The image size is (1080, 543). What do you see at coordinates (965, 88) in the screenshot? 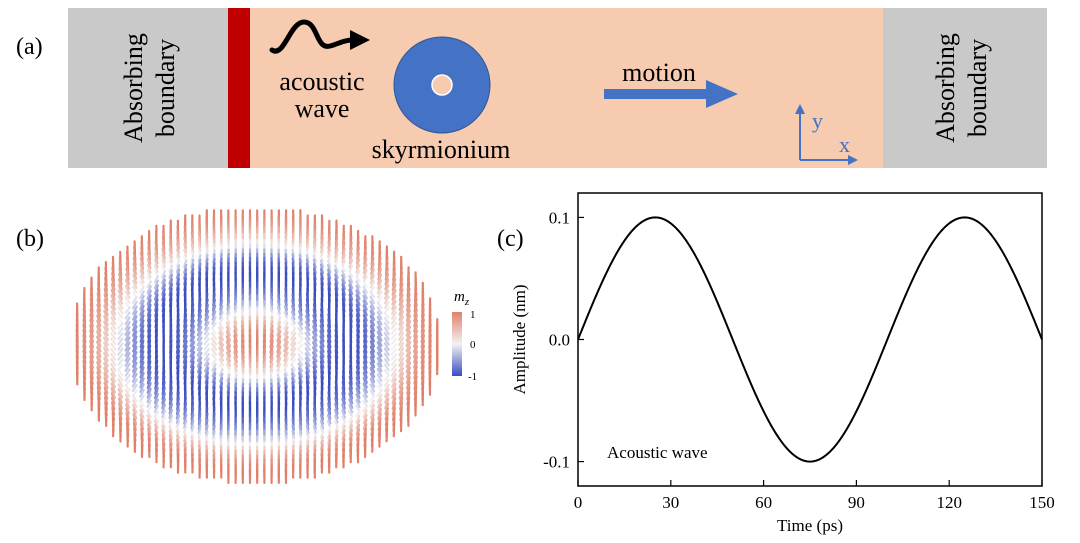
I see `right-absorbing-boundary` at bounding box center [965, 88].